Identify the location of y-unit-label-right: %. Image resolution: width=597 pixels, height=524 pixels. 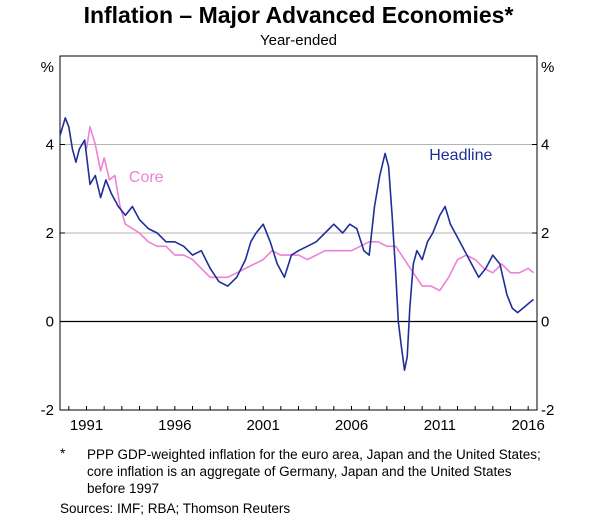
(547, 67).